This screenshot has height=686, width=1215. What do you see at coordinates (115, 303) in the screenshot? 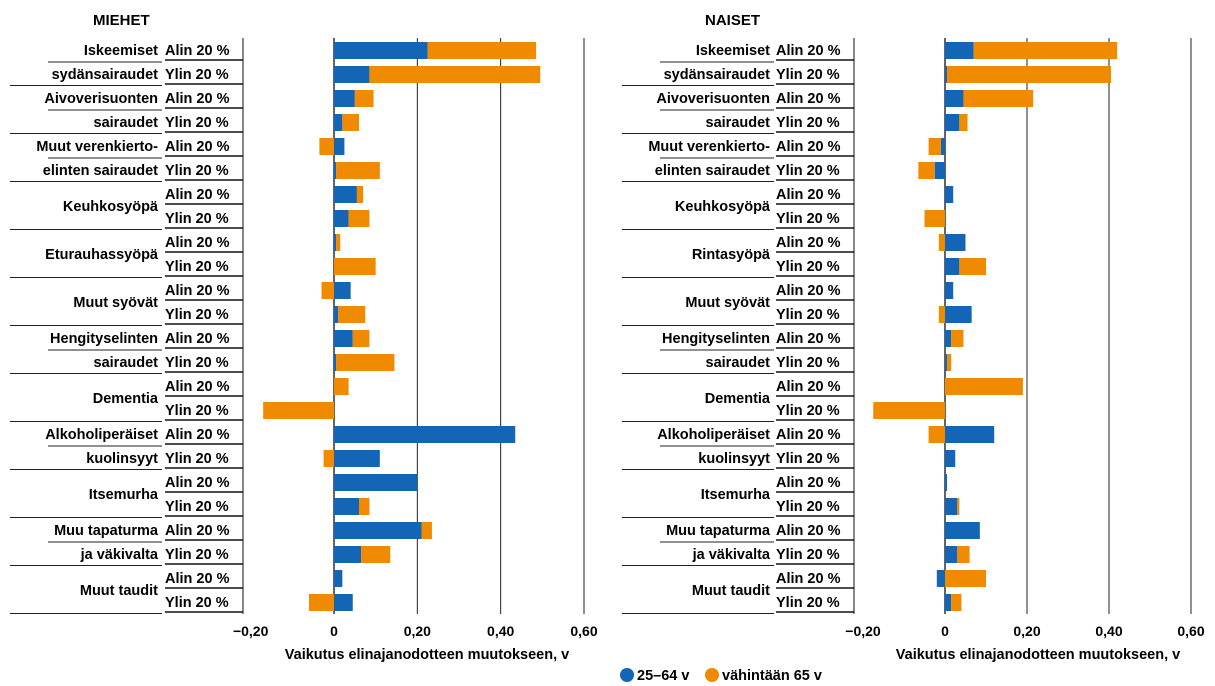
I see `group-label: Muut syövät` at bounding box center [115, 303].